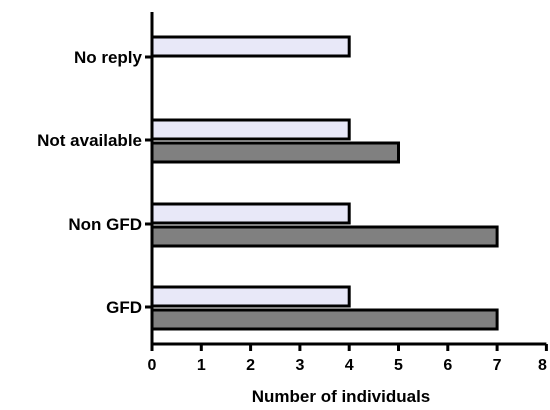 Image resolution: width=550 pixels, height=410 pixels. I want to click on x-tick-label: 5, so click(398, 365).